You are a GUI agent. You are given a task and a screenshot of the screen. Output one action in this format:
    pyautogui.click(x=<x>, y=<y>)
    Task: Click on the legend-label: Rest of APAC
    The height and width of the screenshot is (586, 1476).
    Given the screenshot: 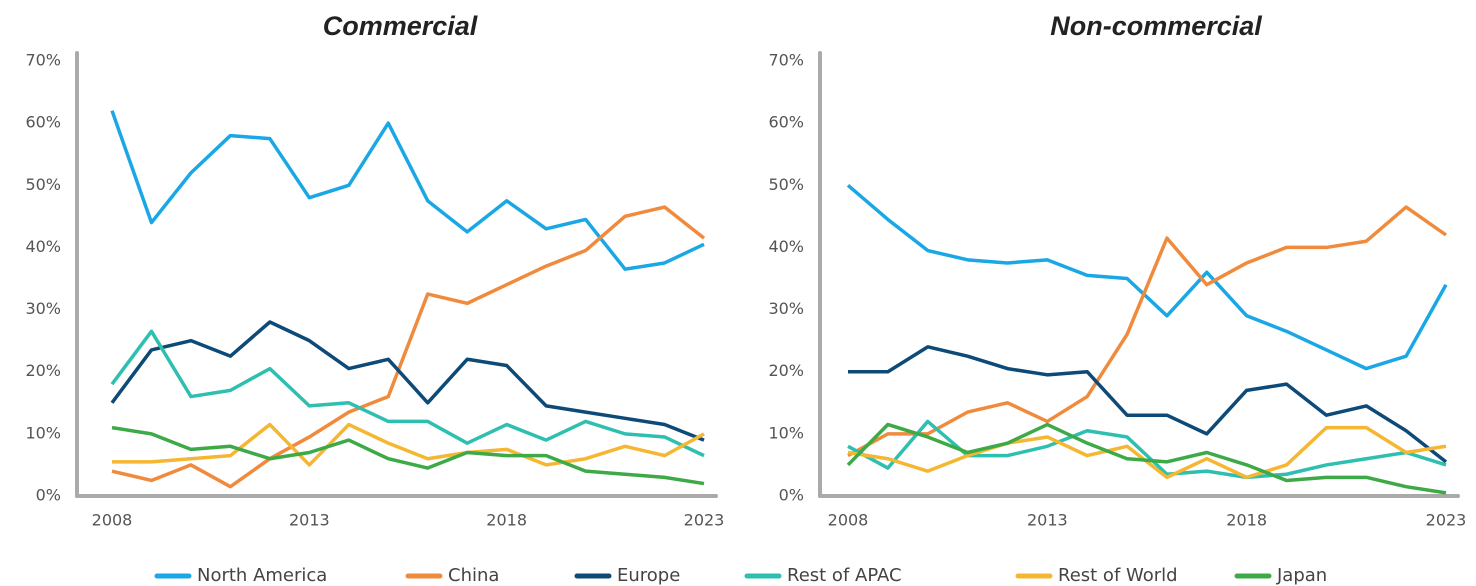 What is the action you would take?
    pyautogui.click(x=844, y=575)
    